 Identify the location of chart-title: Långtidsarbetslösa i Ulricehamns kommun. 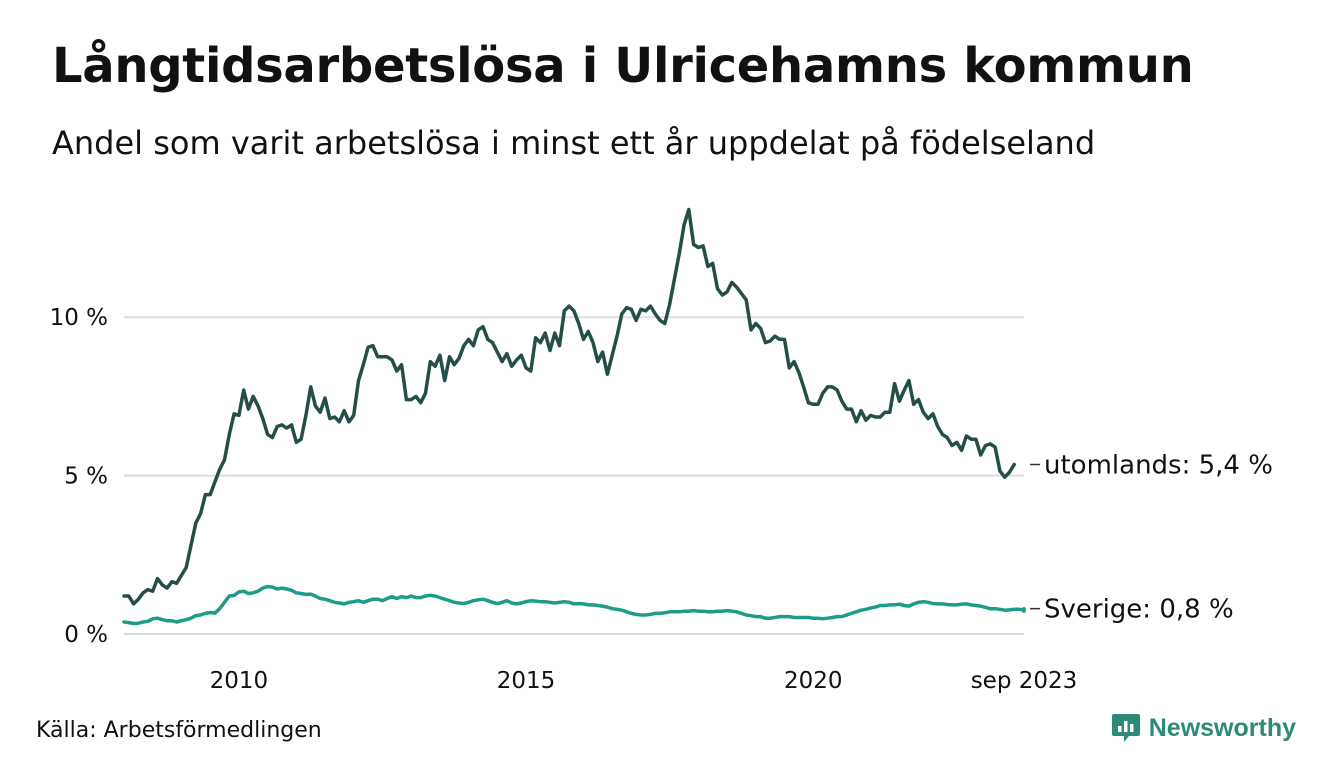
(623, 66).